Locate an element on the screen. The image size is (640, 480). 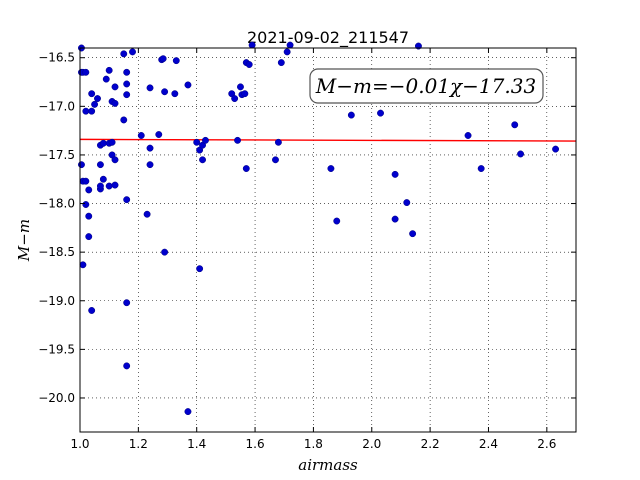
fit-line is located at coordinates (328, 140).